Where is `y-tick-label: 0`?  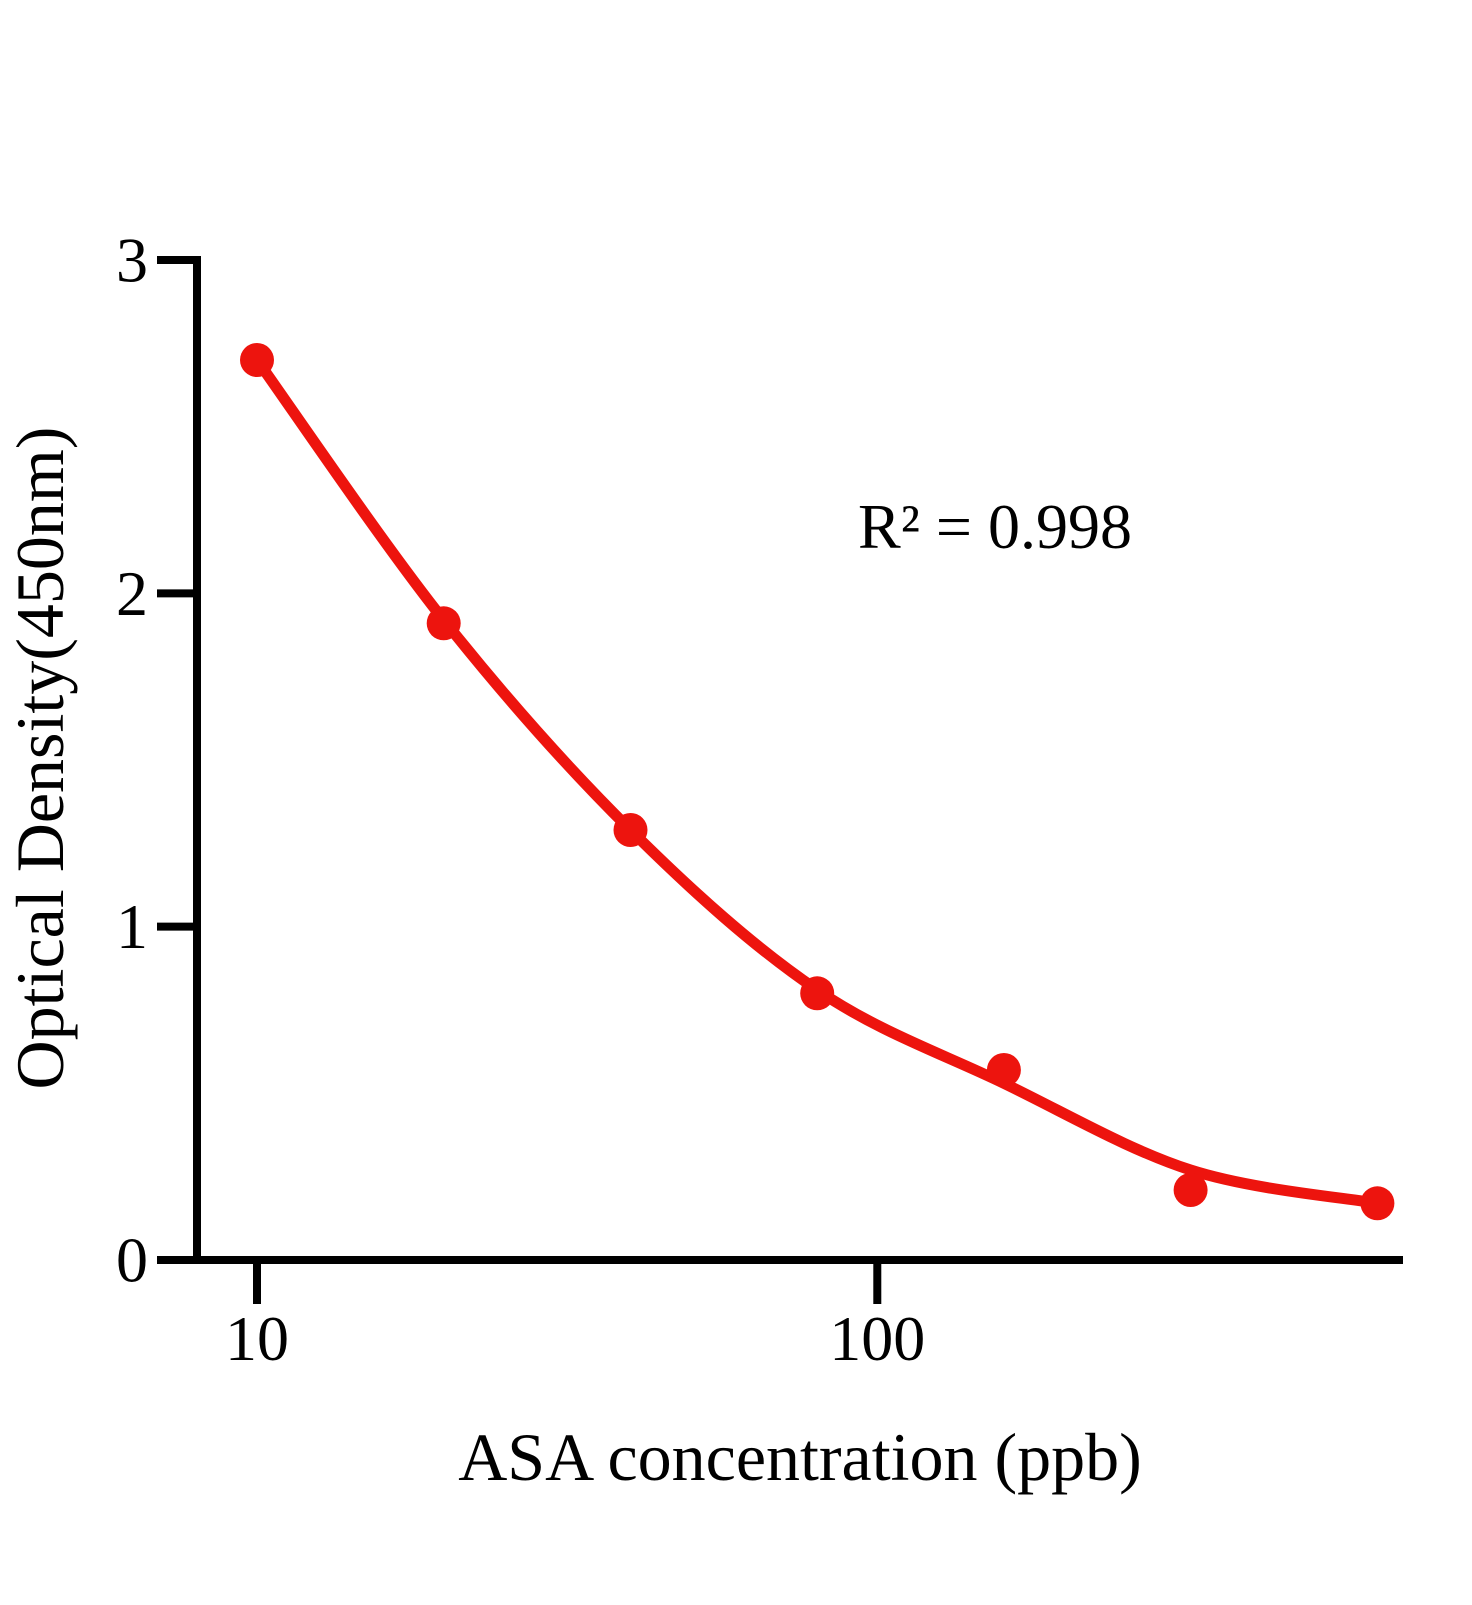 y-tick-label: 0 is located at coordinates (132, 1260).